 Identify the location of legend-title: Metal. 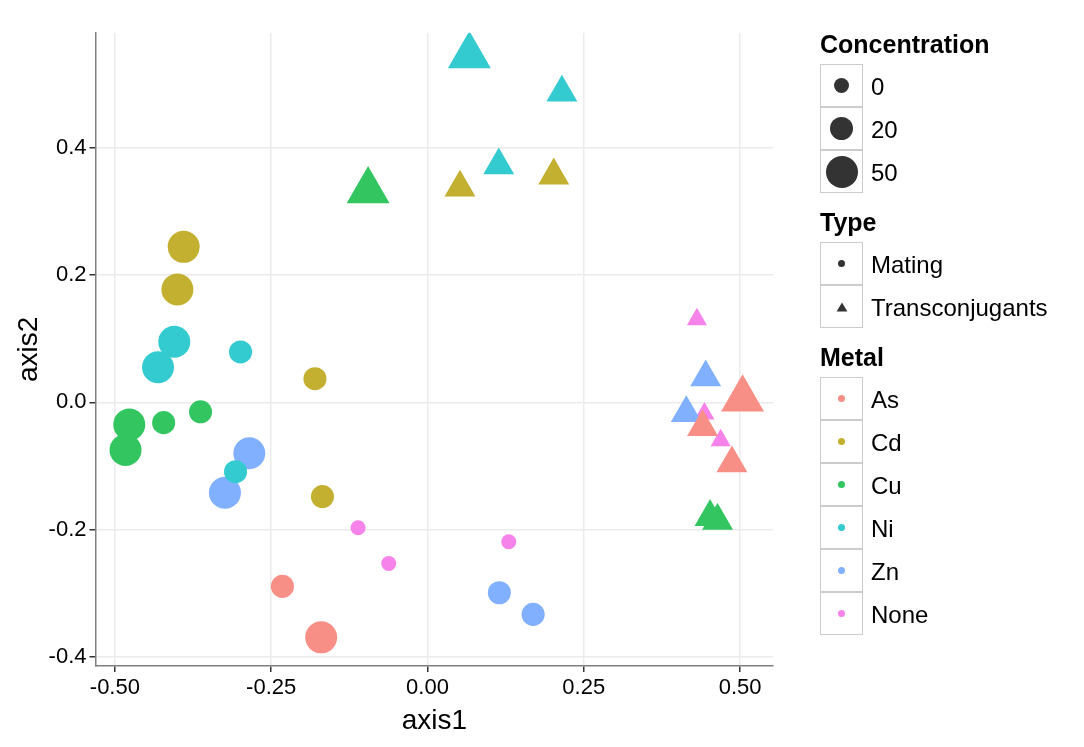
(852, 357).